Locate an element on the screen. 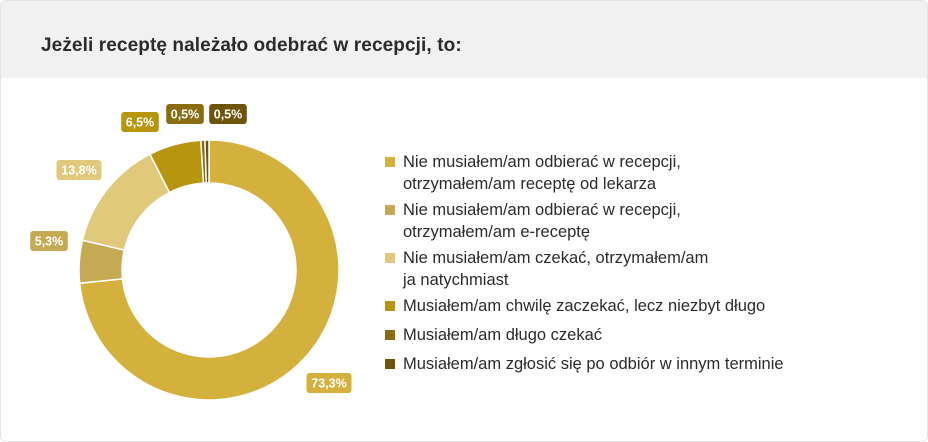 The image size is (928, 442). slice-value-label: 13,8% is located at coordinates (79, 170).